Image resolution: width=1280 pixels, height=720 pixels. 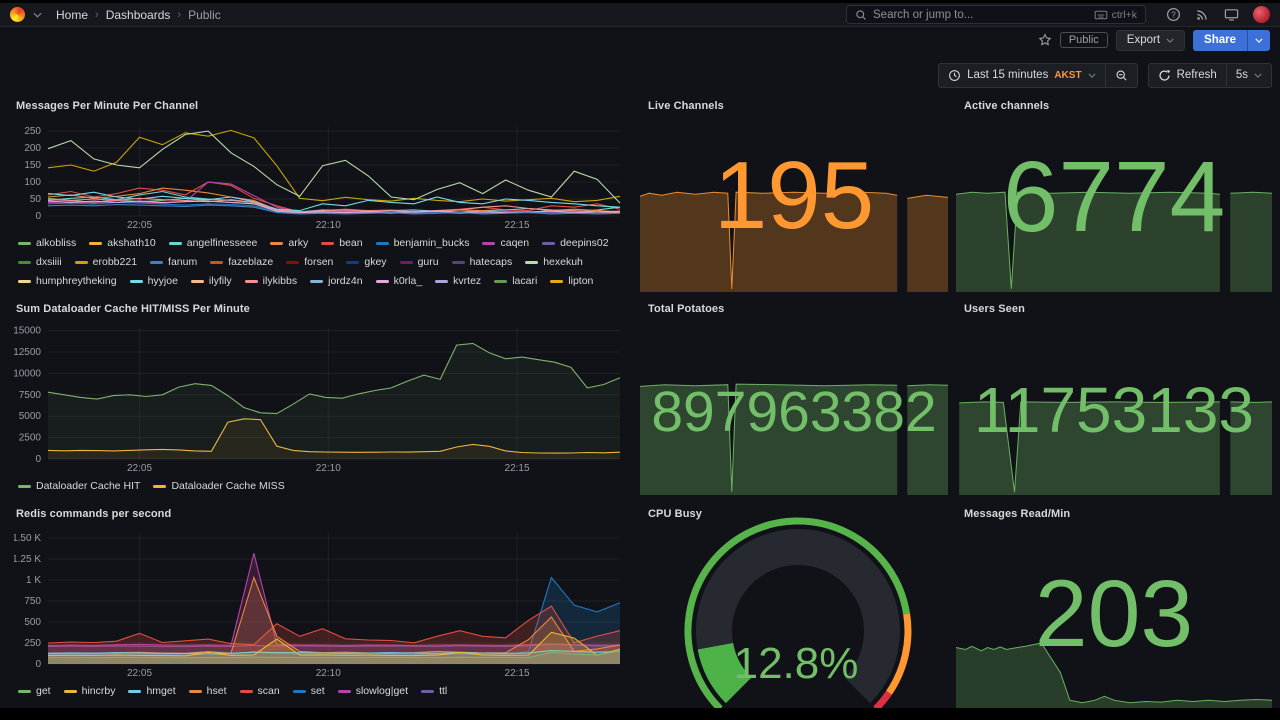 What do you see at coordinates (133, 309) in the screenshot?
I see `panel-title: Sum Dataloader Cache HIT/MISS Per Minute` at bounding box center [133, 309].